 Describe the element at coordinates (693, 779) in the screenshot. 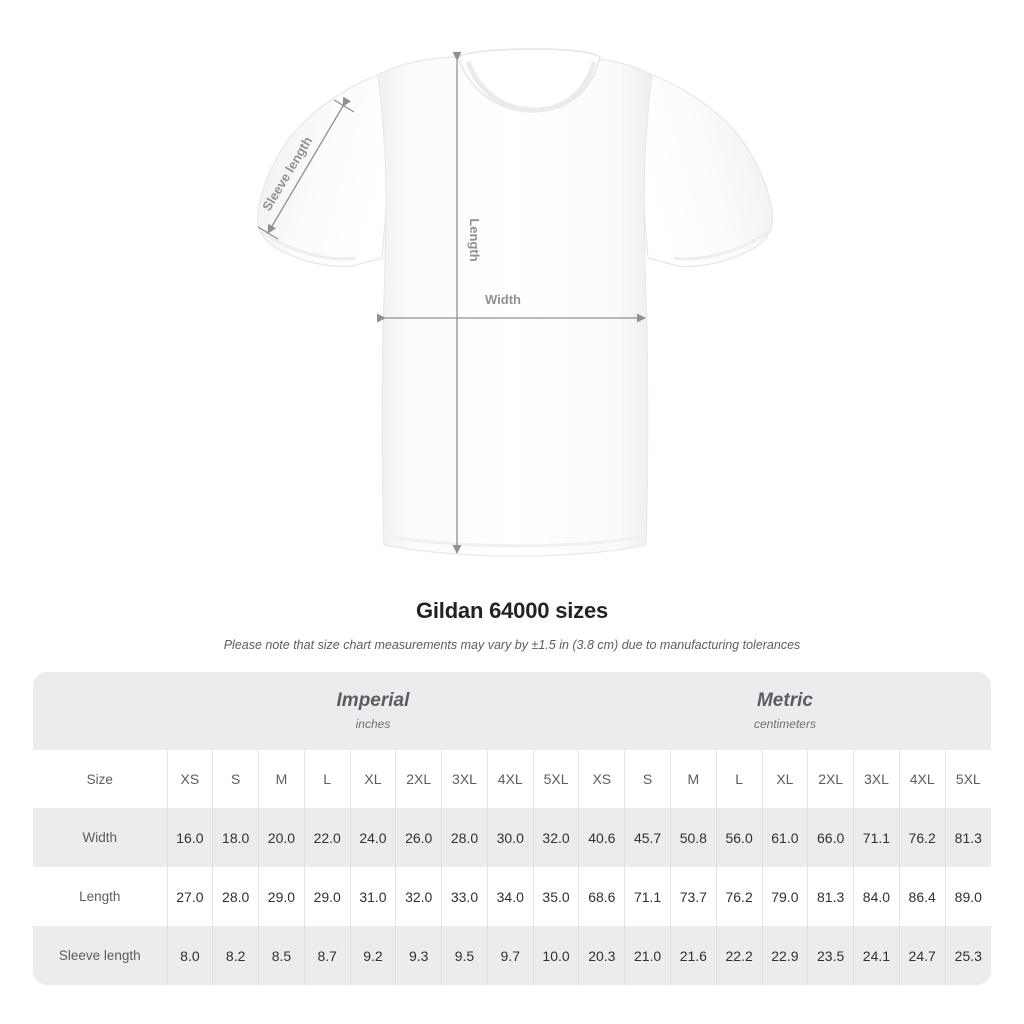

I see `size-header-m-metric: M` at that location.